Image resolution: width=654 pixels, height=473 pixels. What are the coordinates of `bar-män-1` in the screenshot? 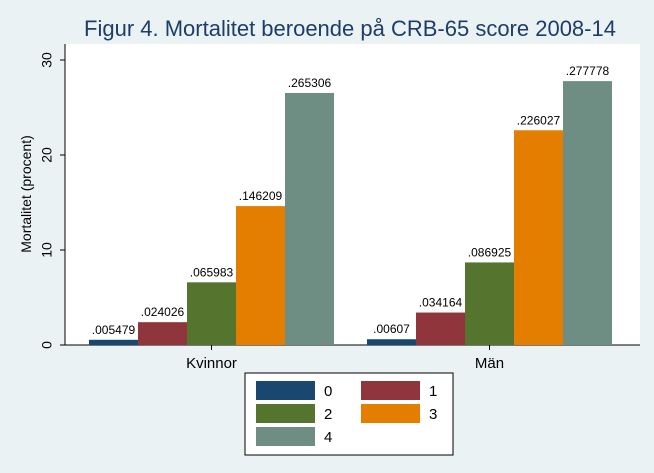 It's located at (440, 328).